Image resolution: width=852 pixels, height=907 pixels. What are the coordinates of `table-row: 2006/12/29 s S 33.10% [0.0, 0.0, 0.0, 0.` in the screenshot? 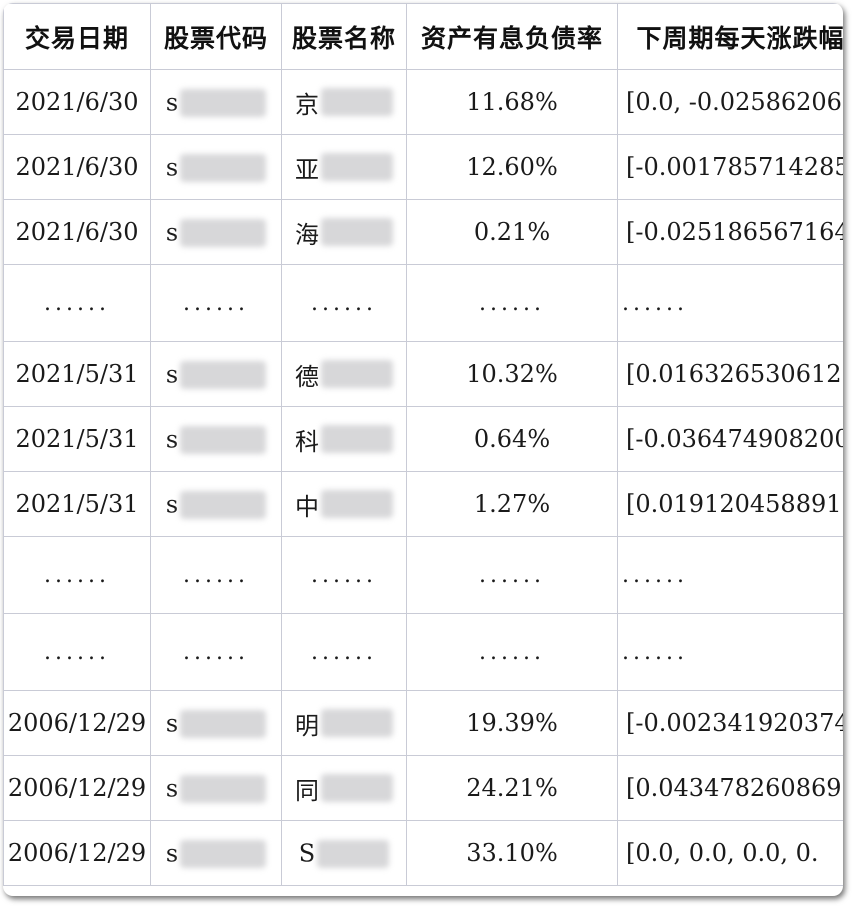 It's located at (423, 853).